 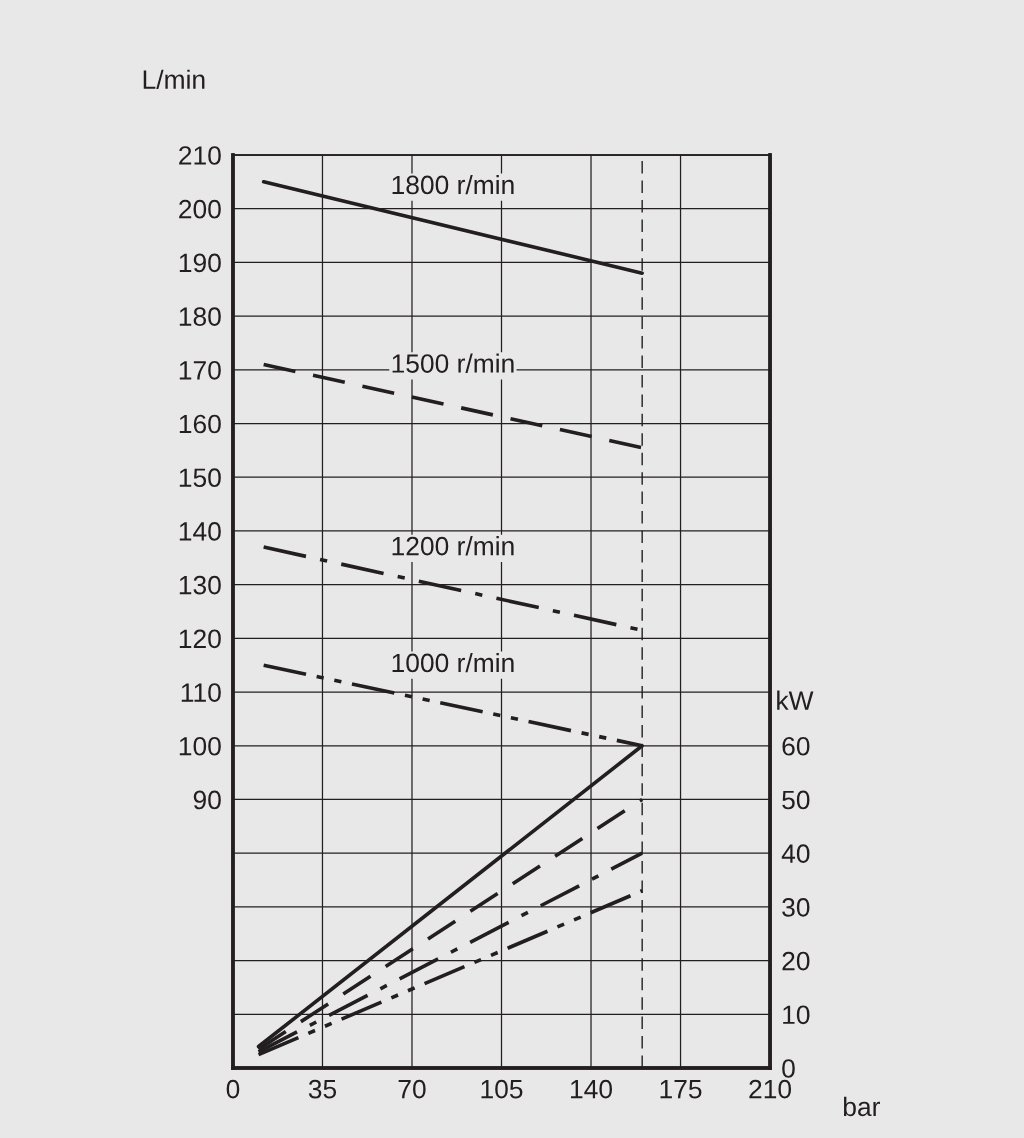 What do you see at coordinates (861, 1106) in the screenshot?
I see `x-axis-title: bar` at bounding box center [861, 1106].